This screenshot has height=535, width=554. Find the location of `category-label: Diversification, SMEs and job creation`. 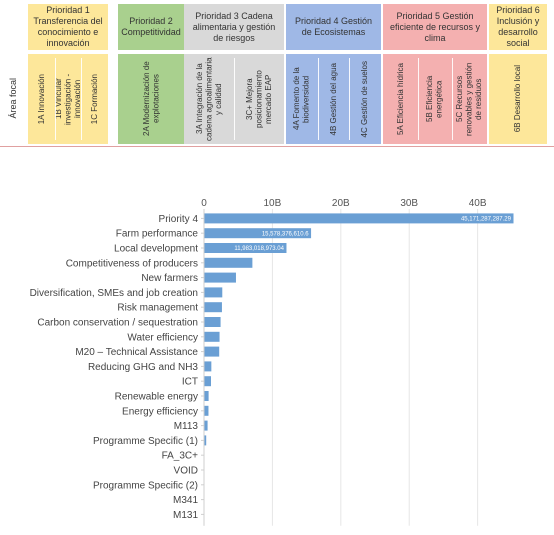

category-label: Diversification, SMEs and job creation is located at coordinates (114, 293).